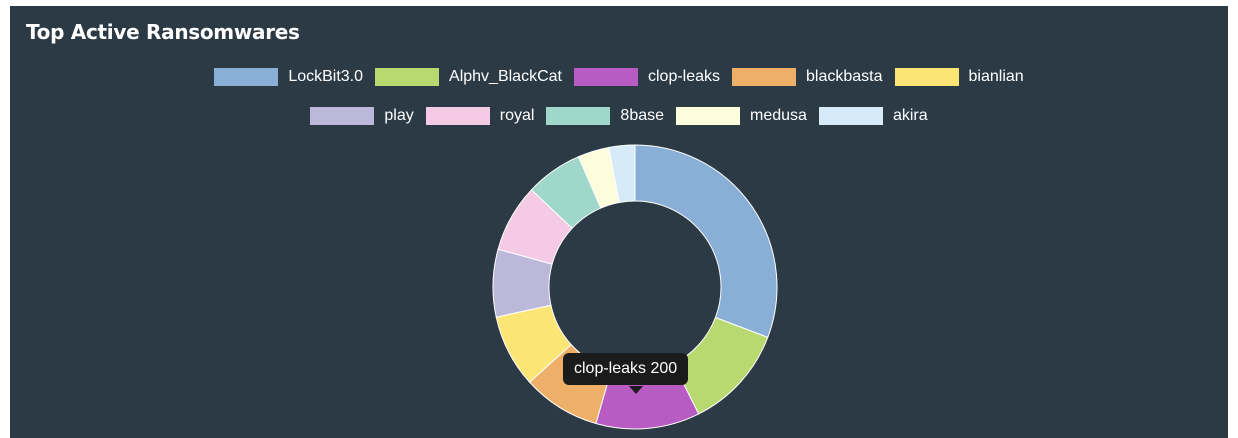 The height and width of the screenshot is (438, 1238). I want to click on legend-label: royal, so click(517, 115).